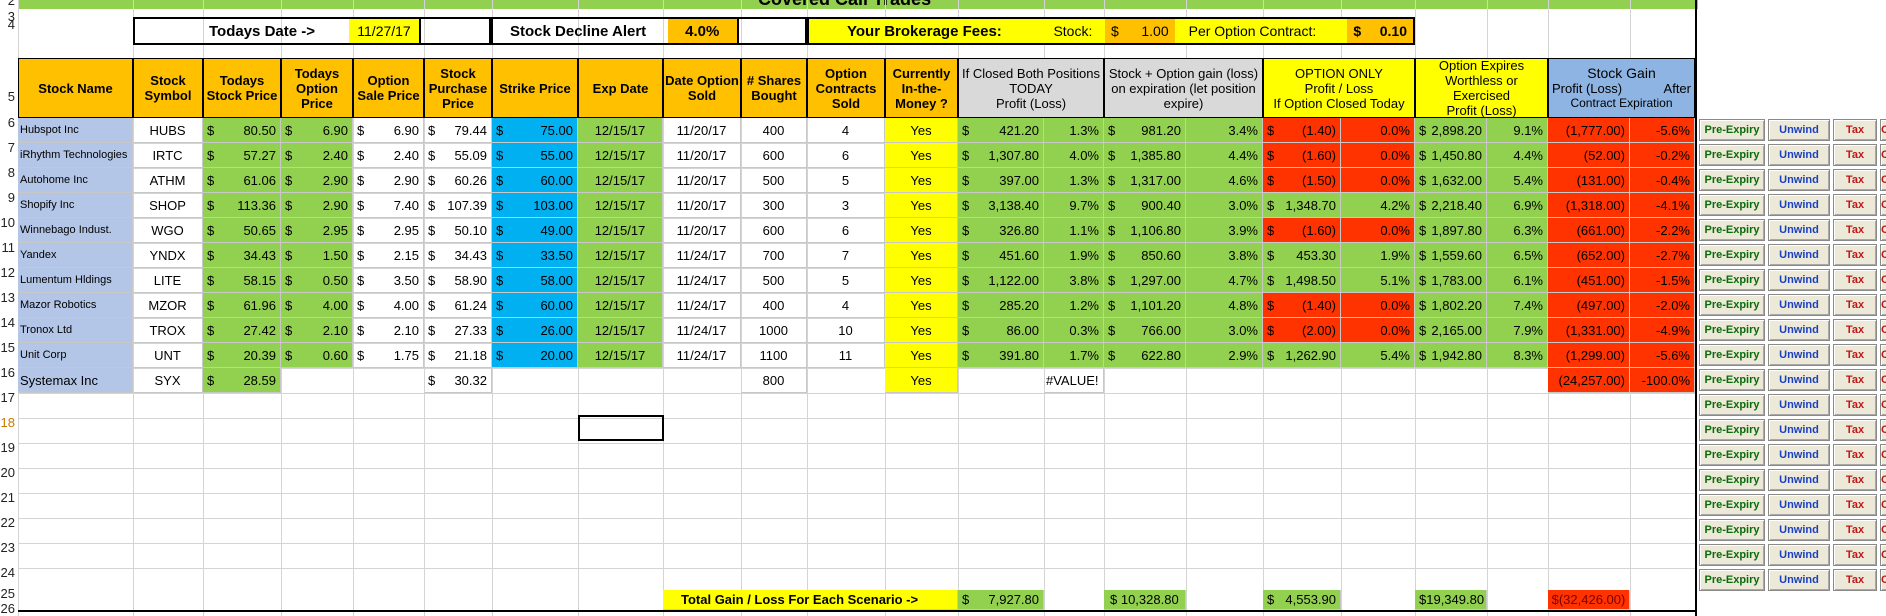 Image resolution: width=1886 pixels, height=616 pixels. I want to click on strike-price-cell: $60.00, so click(535, 180).